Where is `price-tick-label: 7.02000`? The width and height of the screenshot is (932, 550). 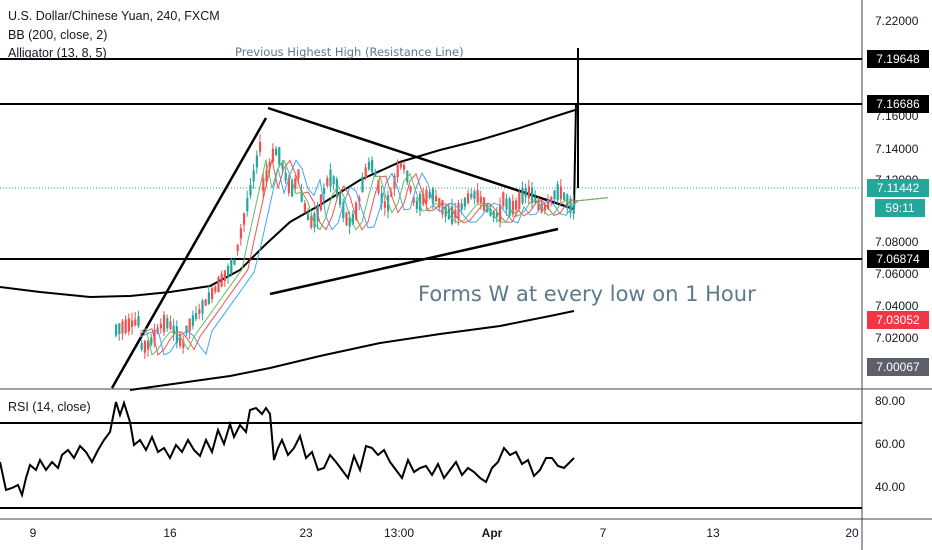
price-tick-label: 7.02000 is located at coordinates (897, 338).